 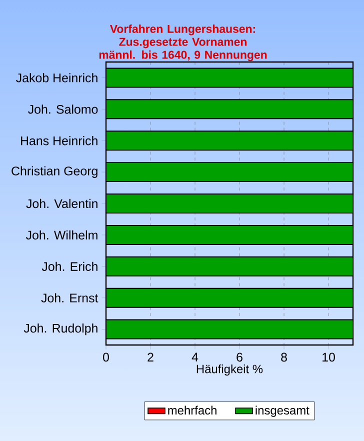 I want to click on text: insgesamt, so click(x=283, y=411).